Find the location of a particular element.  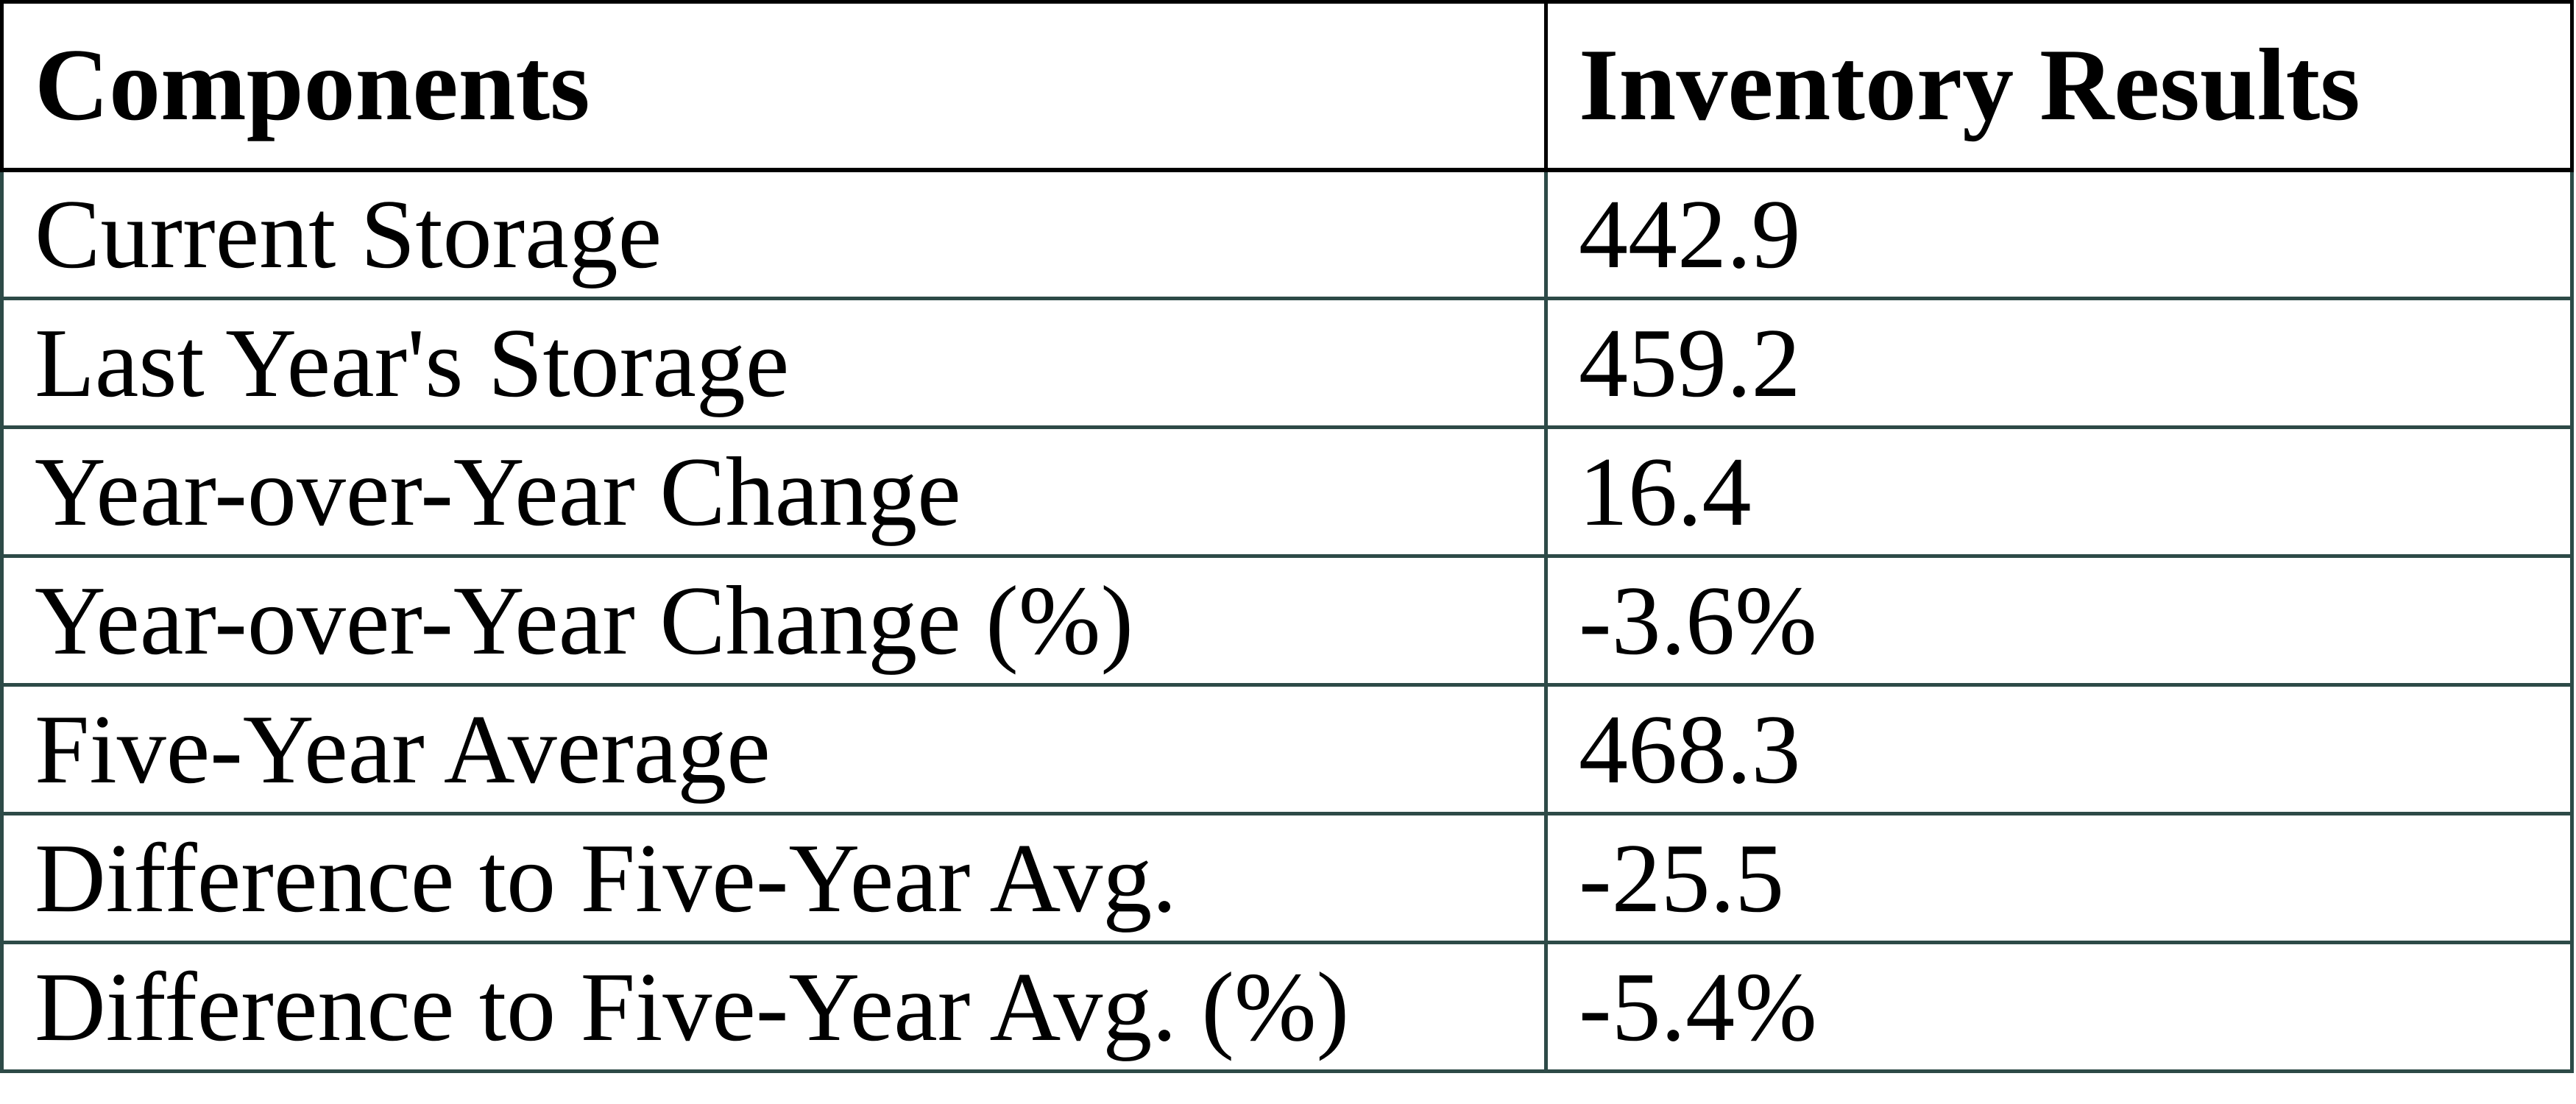

table-row: Five-Year Average 468.3 is located at coordinates (1287, 749).